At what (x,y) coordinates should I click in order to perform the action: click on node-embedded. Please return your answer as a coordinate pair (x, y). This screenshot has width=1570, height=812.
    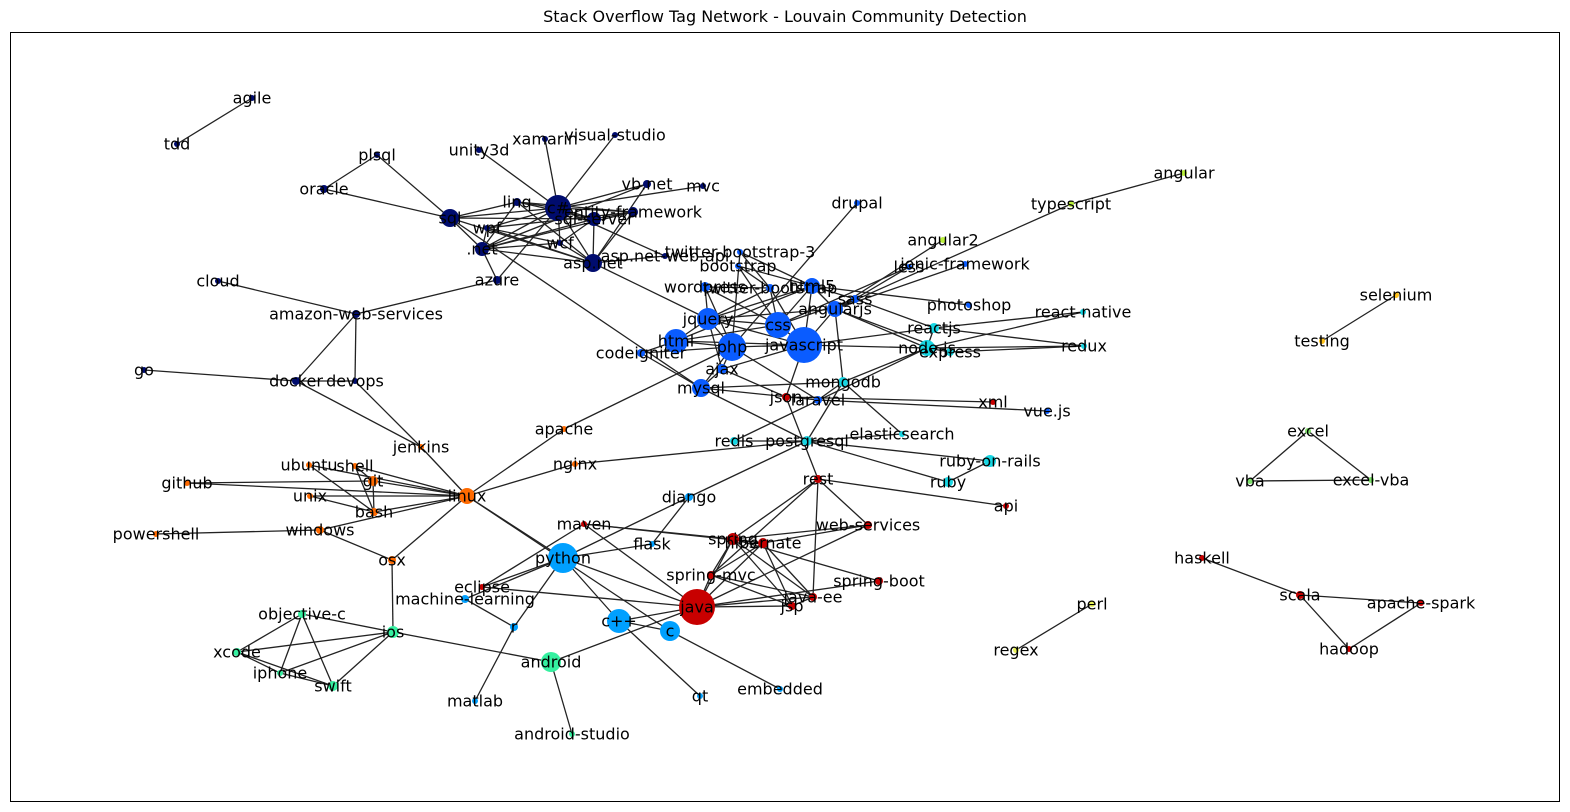
    Looking at the image, I should click on (780, 689).